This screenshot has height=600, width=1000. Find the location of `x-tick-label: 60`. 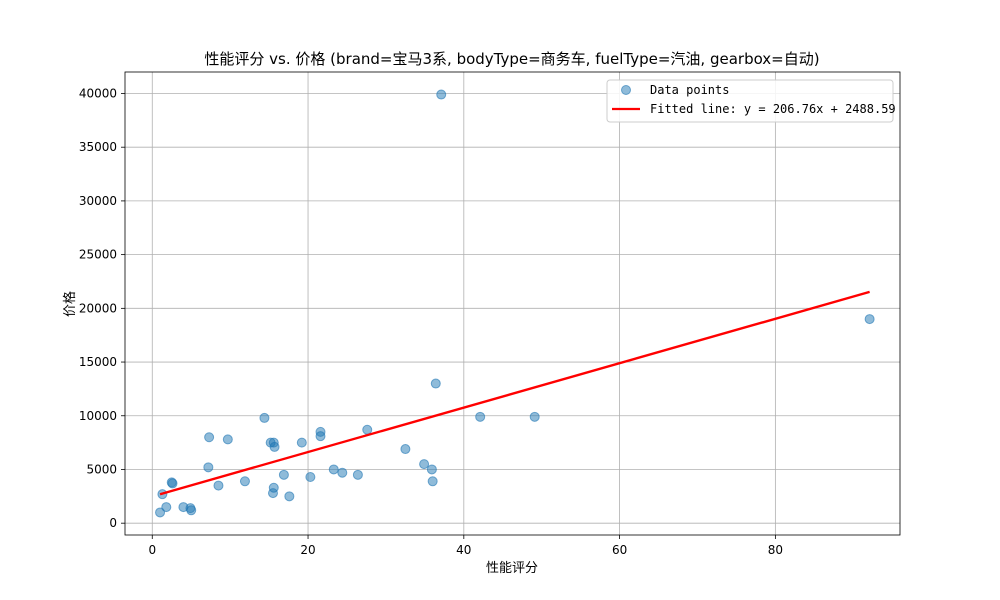

x-tick-label: 60 is located at coordinates (619, 550).